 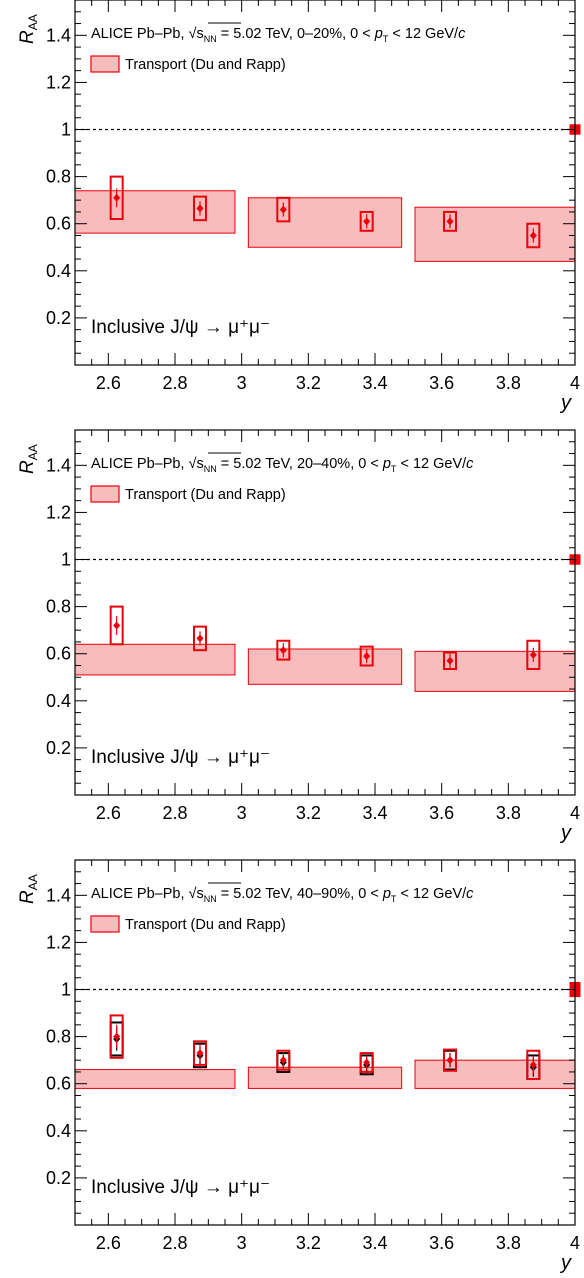 I want to click on y-tick-label: 1, so click(x=66, y=130).